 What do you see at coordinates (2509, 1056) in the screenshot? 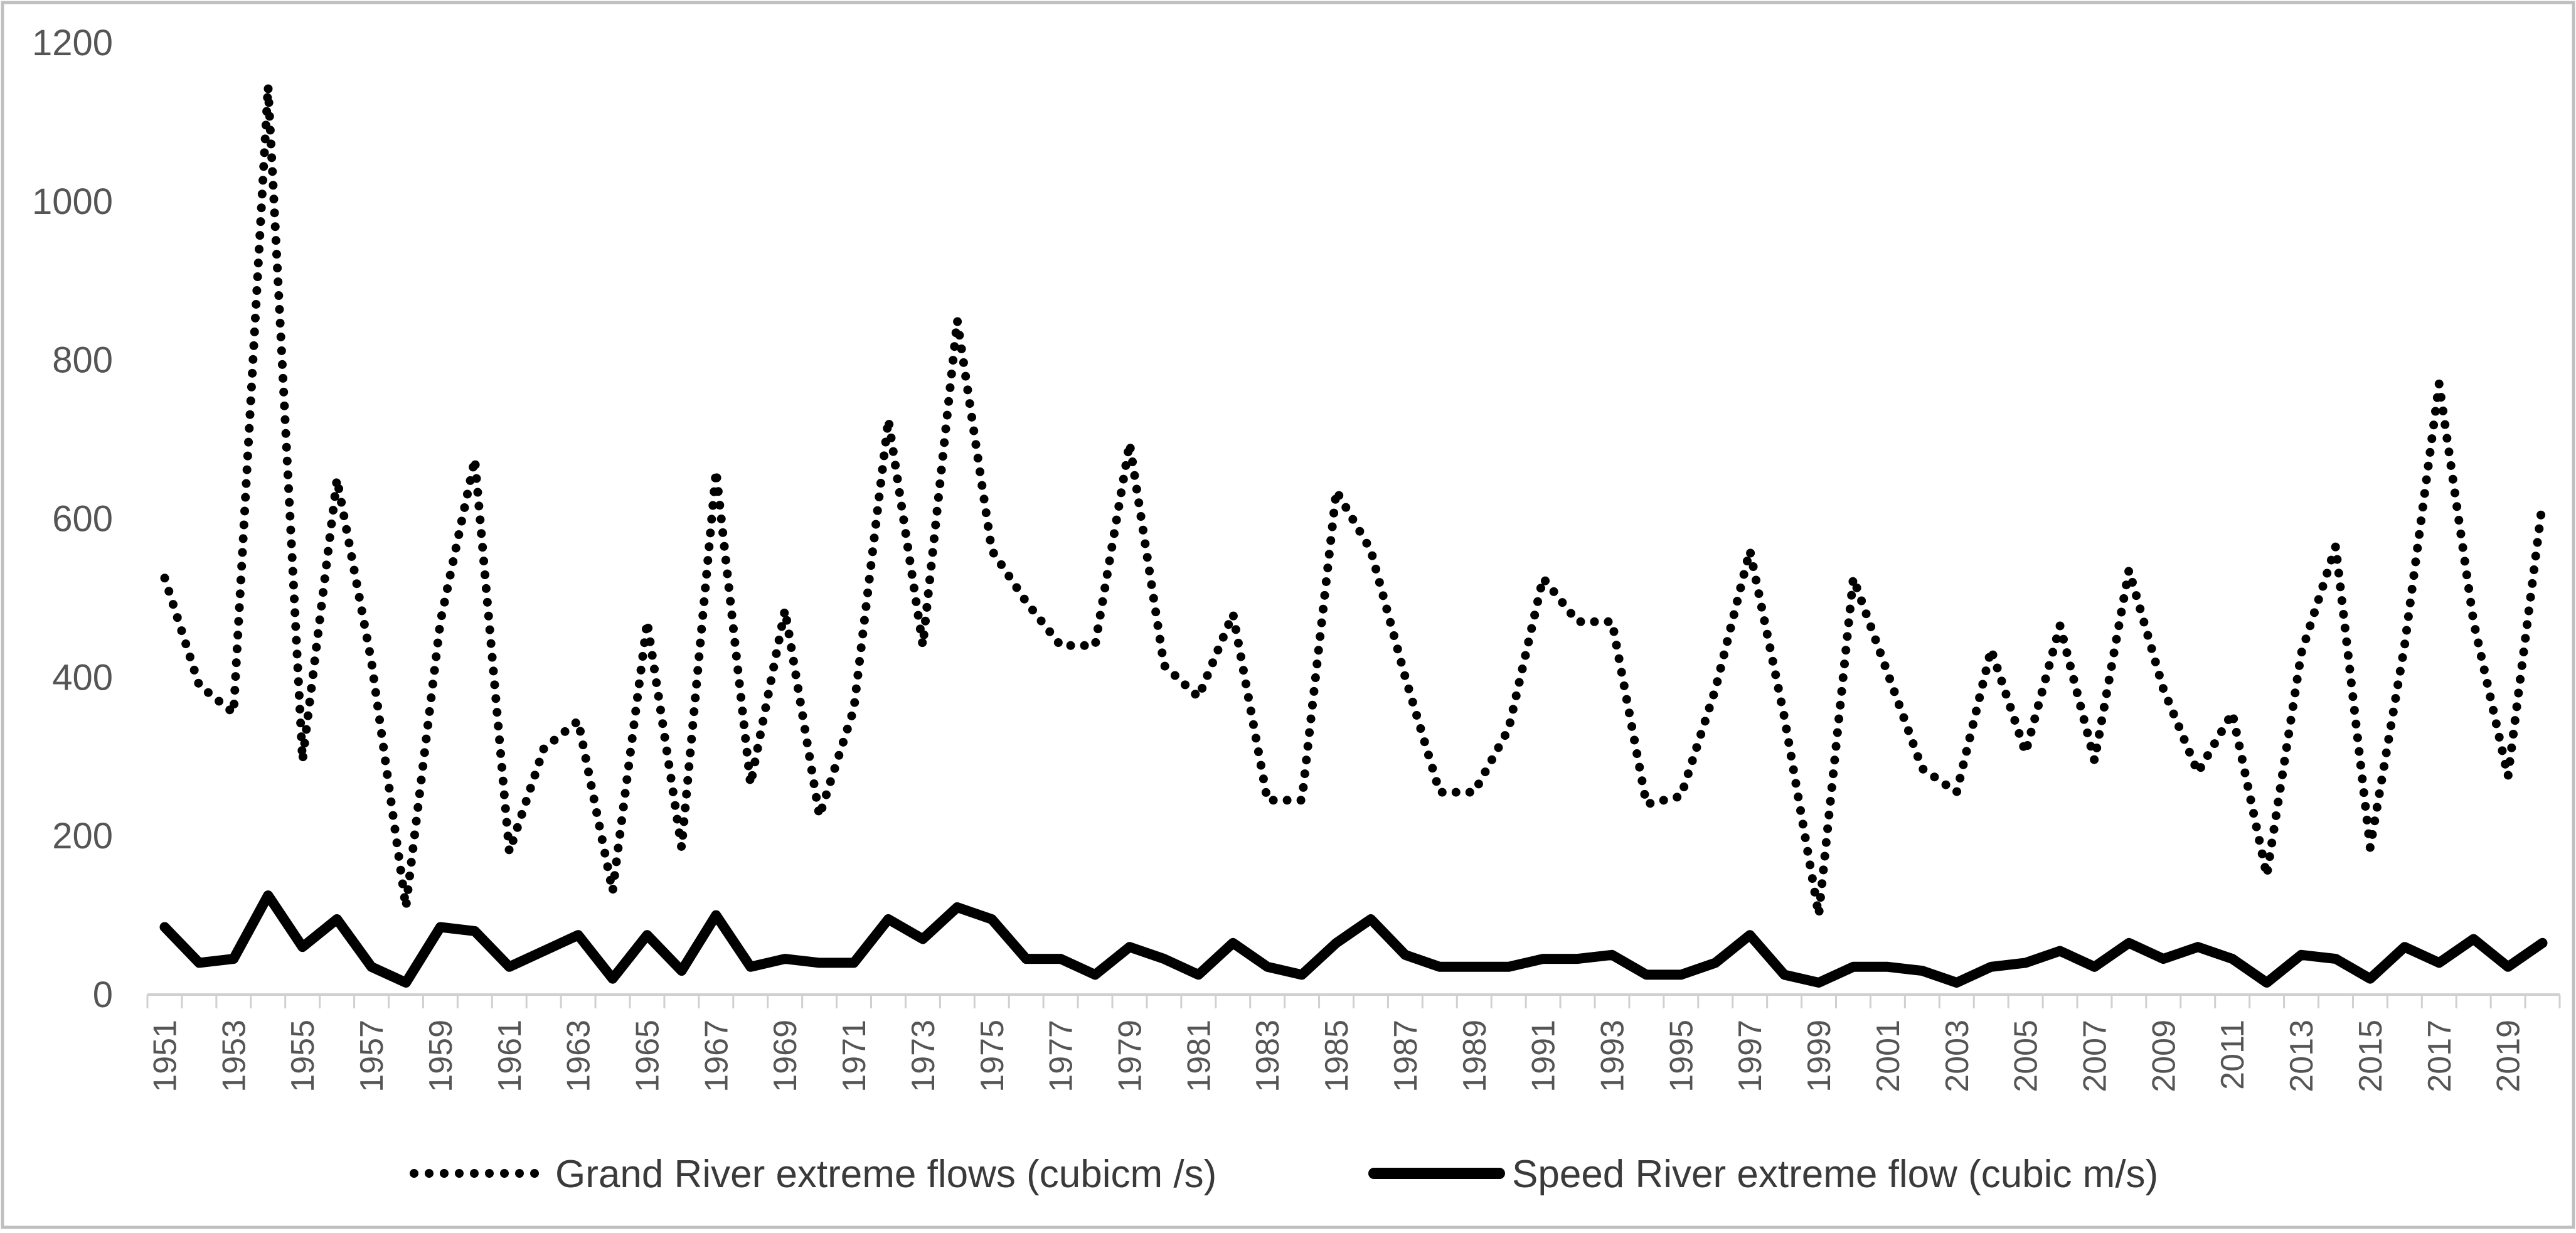
I see `x-tick-label: 2019` at bounding box center [2509, 1056].